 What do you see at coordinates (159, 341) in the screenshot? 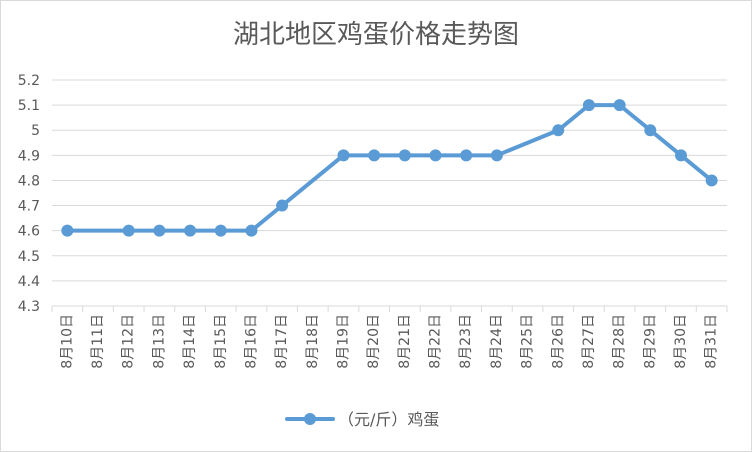
I see `x-tick-label: 8月13日` at bounding box center [159, 341].